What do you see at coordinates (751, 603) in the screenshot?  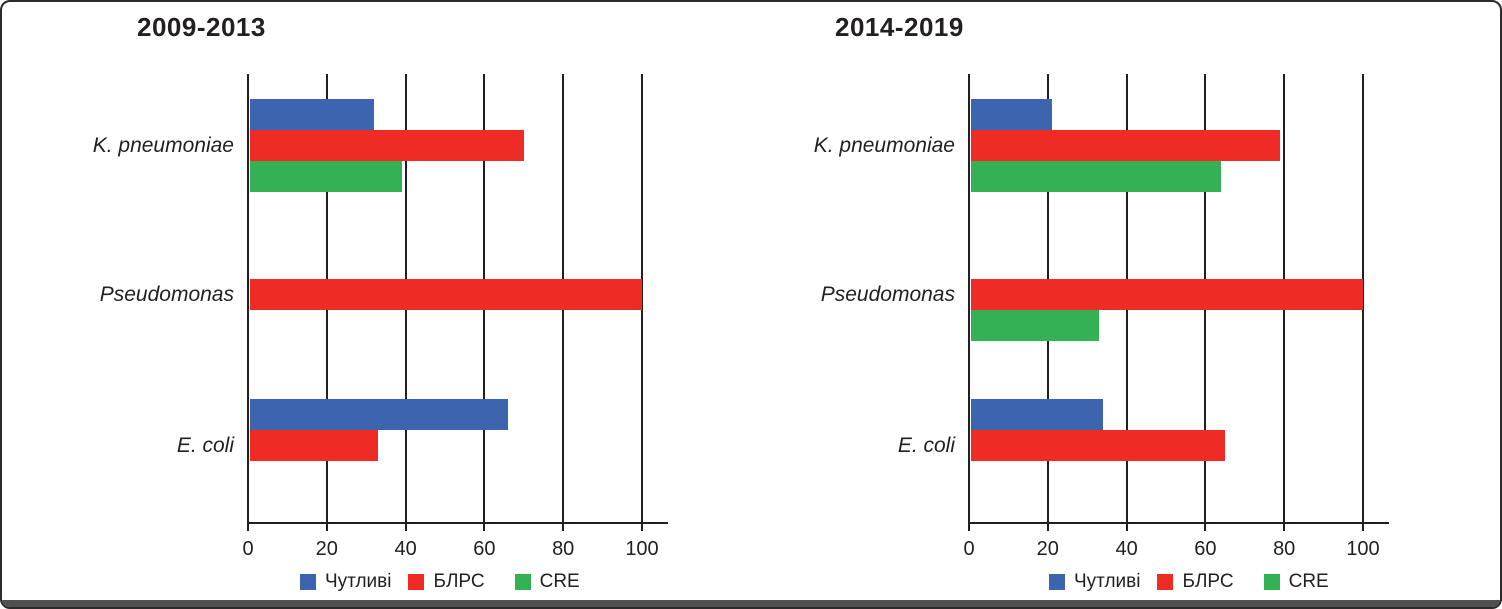 I see `figure-bottom-edge` at bounding box center [751, 603].